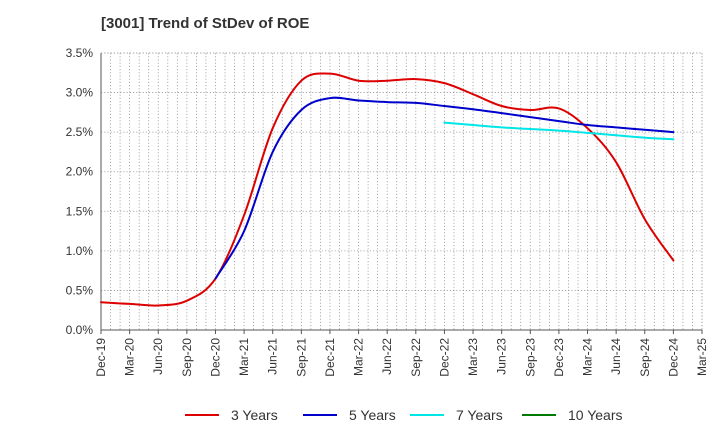 The width and height of the screenshot is (720, 440). What do you see at coordinates (479, 415) in the screenshot?
I see `legend-label: 7 Years` at bounding box center [479, 415].